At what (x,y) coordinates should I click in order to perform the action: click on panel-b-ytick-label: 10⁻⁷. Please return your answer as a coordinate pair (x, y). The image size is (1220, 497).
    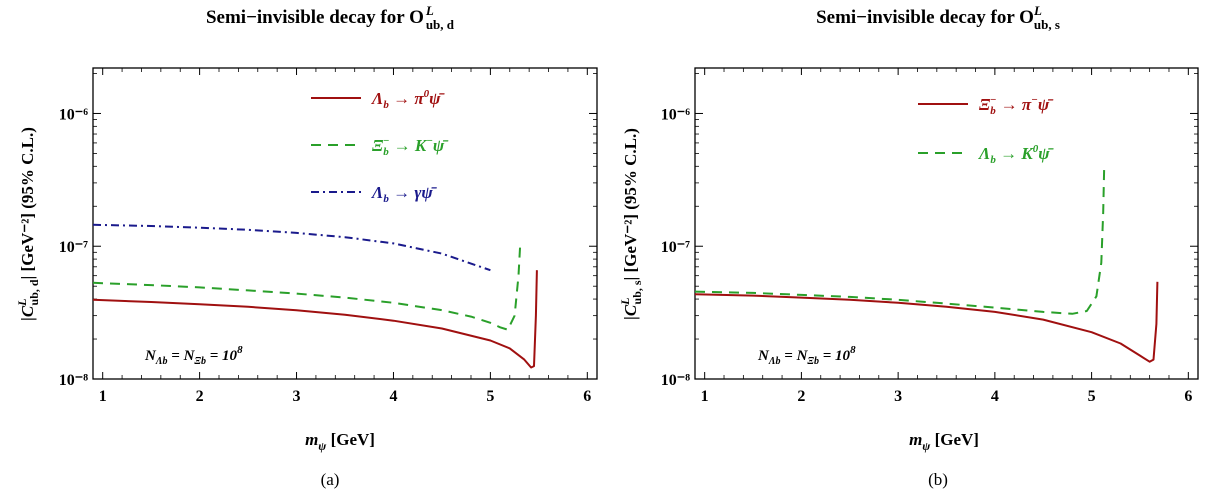
    Looking at the image, I should click on (675, 247).